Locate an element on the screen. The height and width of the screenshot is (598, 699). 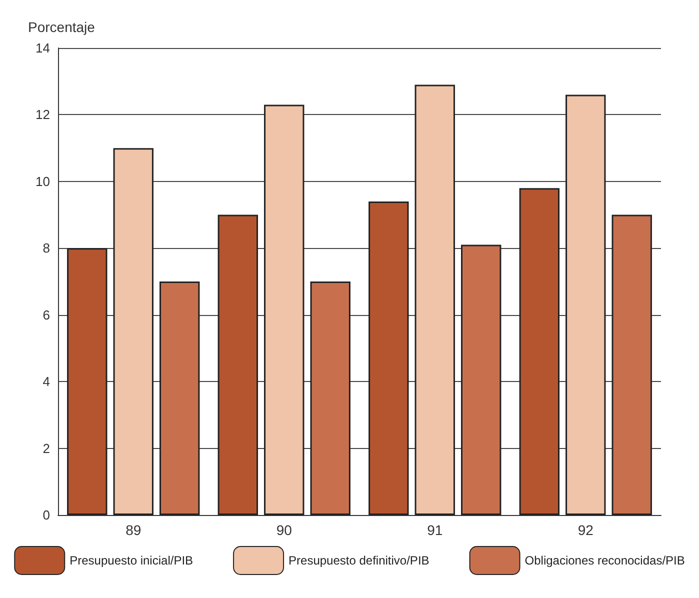
y-tick-label: 8 is located at coordinates (46, 248).